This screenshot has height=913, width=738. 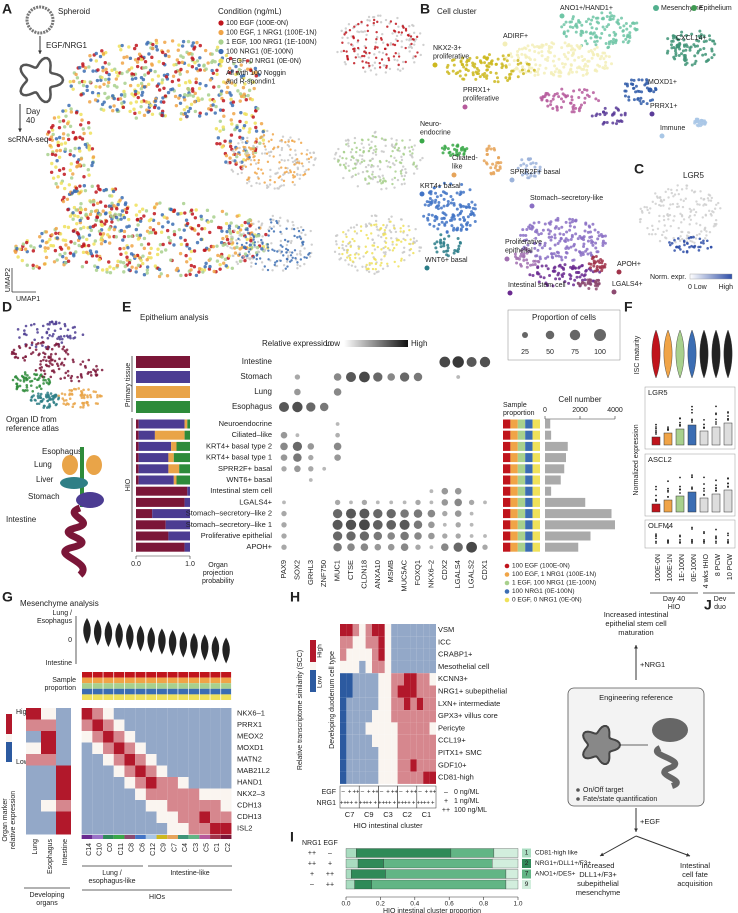 What do you see at coordinates (163, 407) in the screenshot?
I see `tissue-box` at bounding box center [163, 407].